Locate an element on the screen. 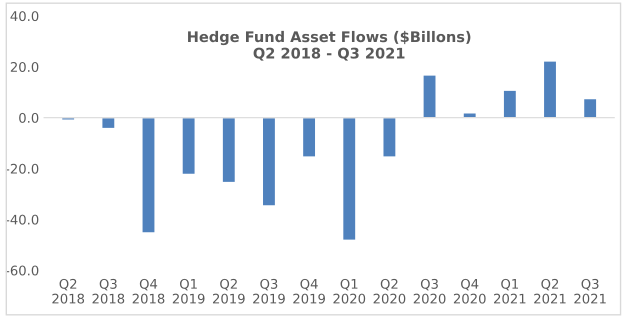  x-tick-label: Q3 2018 is located at coordinates (108, 291).